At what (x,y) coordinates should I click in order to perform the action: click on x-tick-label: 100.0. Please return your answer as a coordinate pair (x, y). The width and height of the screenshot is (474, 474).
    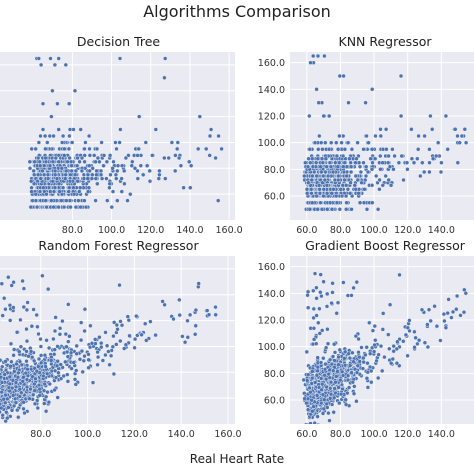
    Looking at the image, I should click on (373, 434).